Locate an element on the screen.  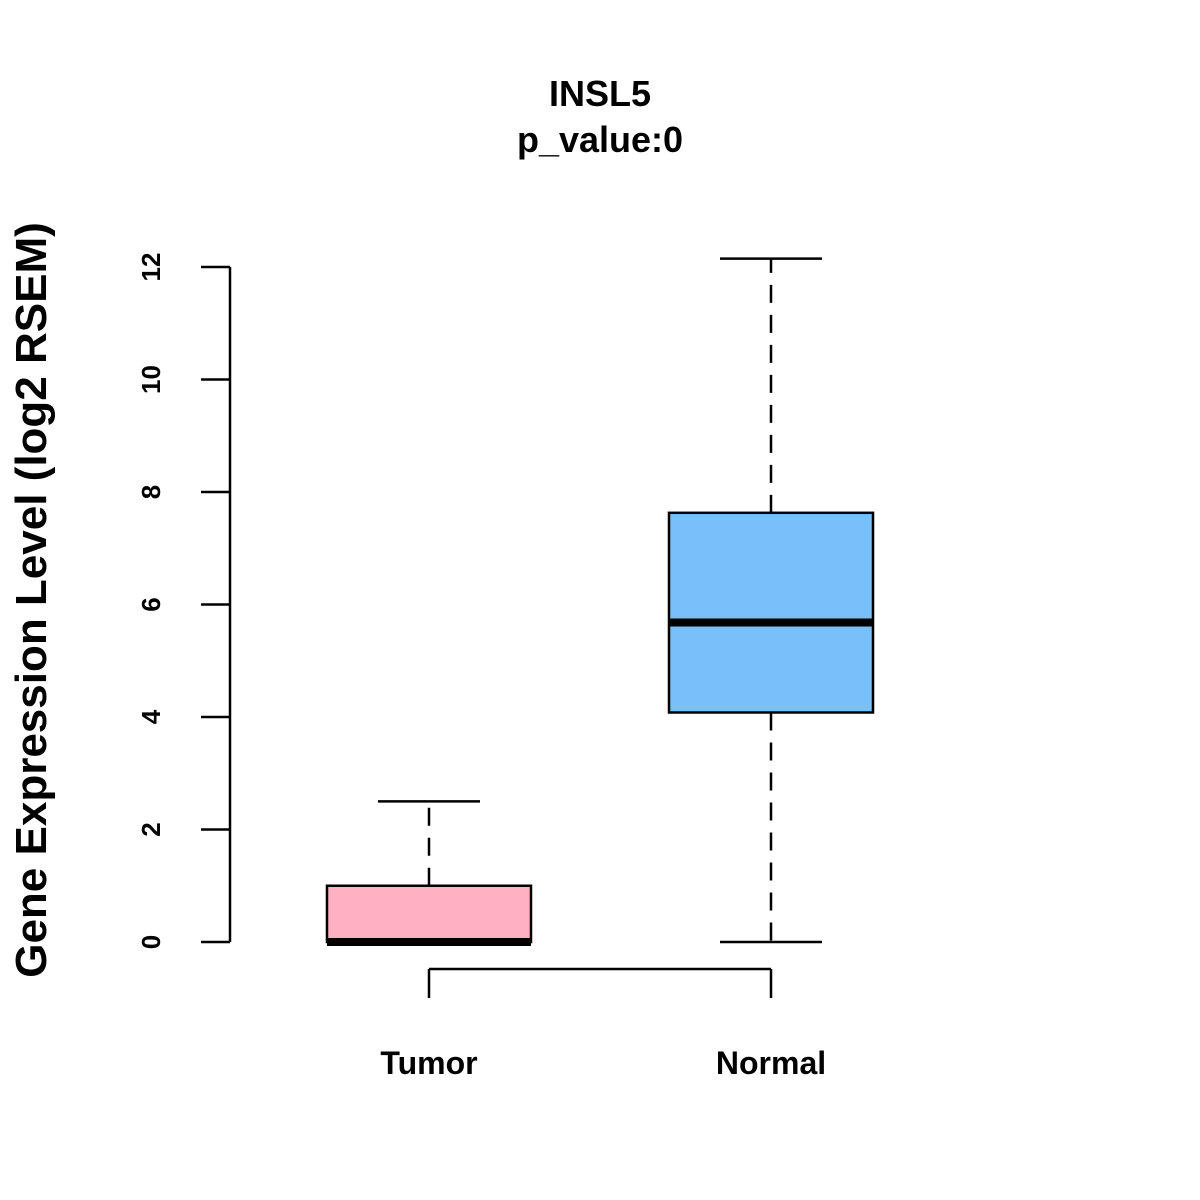
category-labels: Tumor Normal is located at coordinates (603, 1063).